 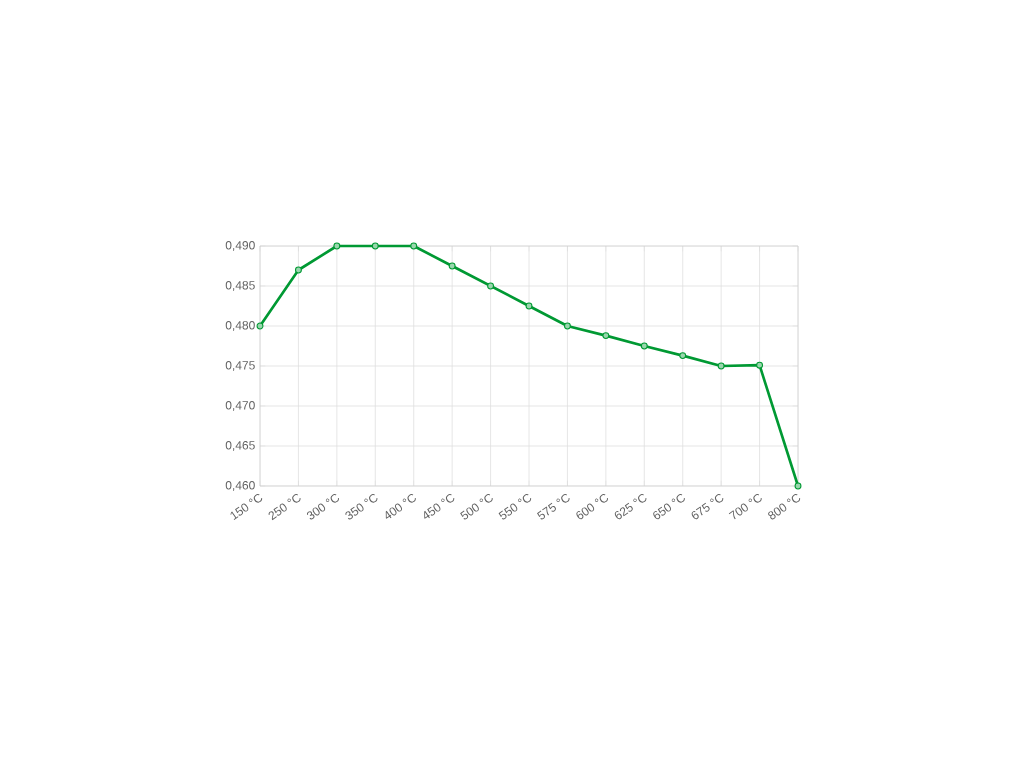 What do you see at coordinates (284, 507) in the screenshot?
I see `x-tick-label: 250 °C` at bounding box center [284, 507].